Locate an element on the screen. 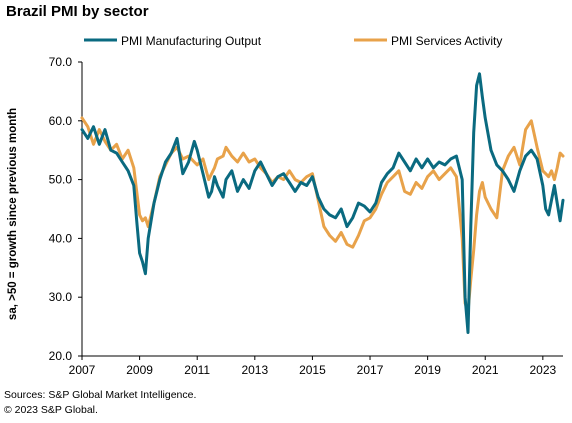 This screenshot has width=572, height=423. x-tick-label: 2011 is located at coordinates (197, 370).